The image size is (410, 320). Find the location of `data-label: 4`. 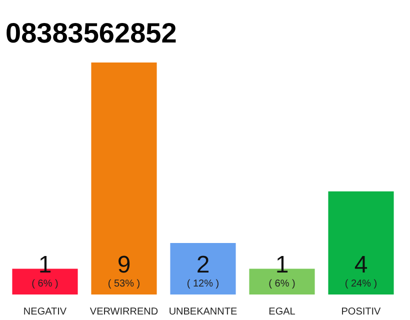

data-label: 4 is located at coordinates (361, 265).